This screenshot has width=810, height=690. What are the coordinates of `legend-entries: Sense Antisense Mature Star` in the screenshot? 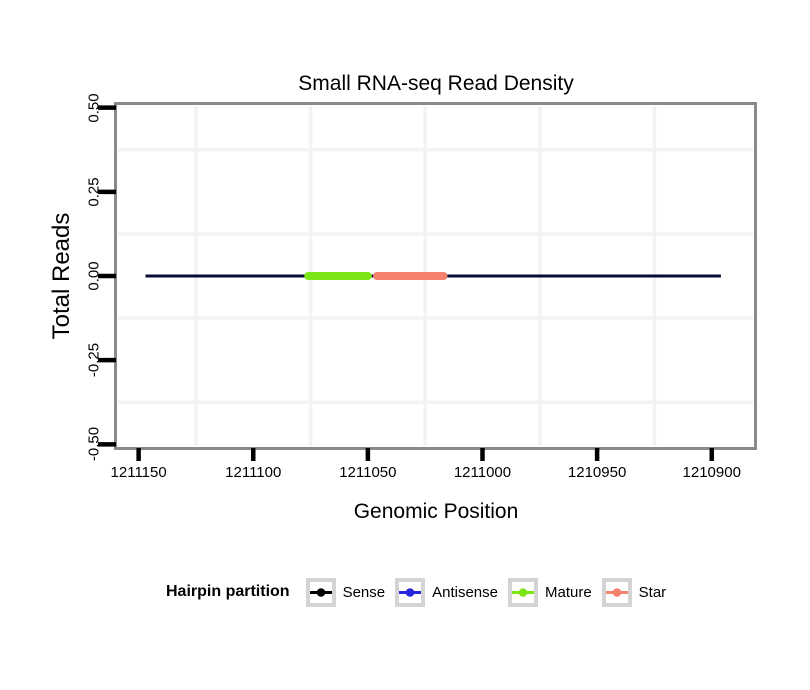 It's located at (491, 592).